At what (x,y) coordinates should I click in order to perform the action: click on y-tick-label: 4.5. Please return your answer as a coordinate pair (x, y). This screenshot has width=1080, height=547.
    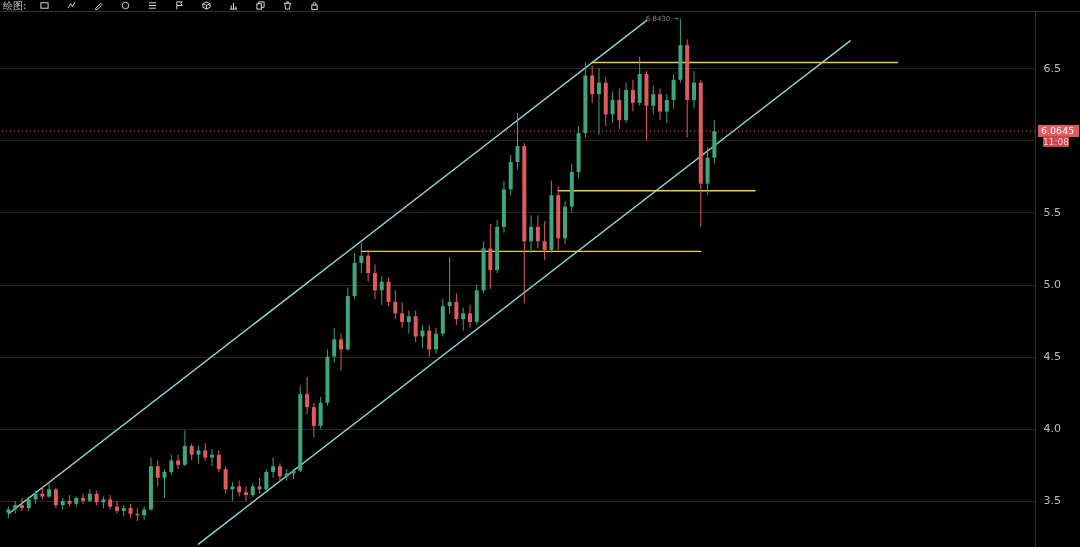
    Looking at the image, I should click on (1052, 357).